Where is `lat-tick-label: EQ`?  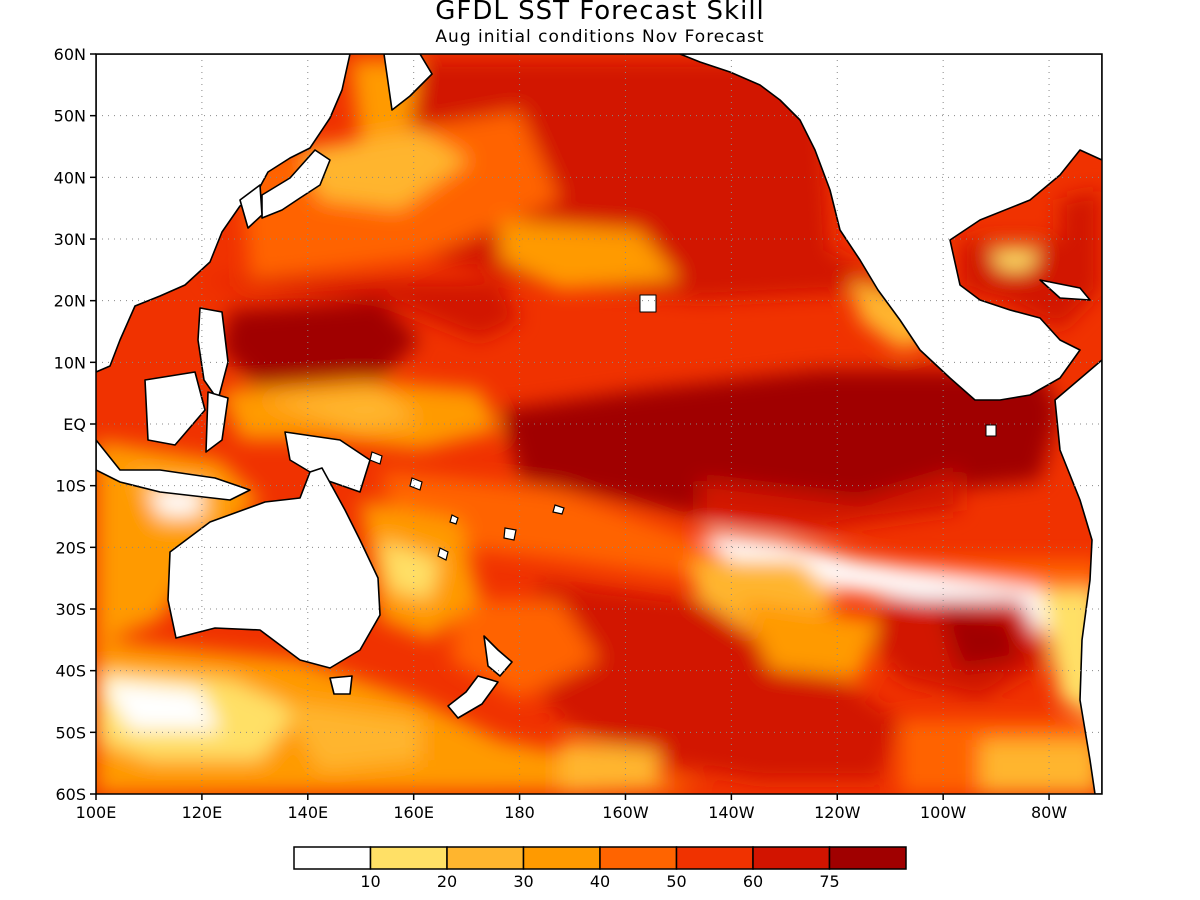 lat-tick-label: EQ is located at coordinates (74, 424).